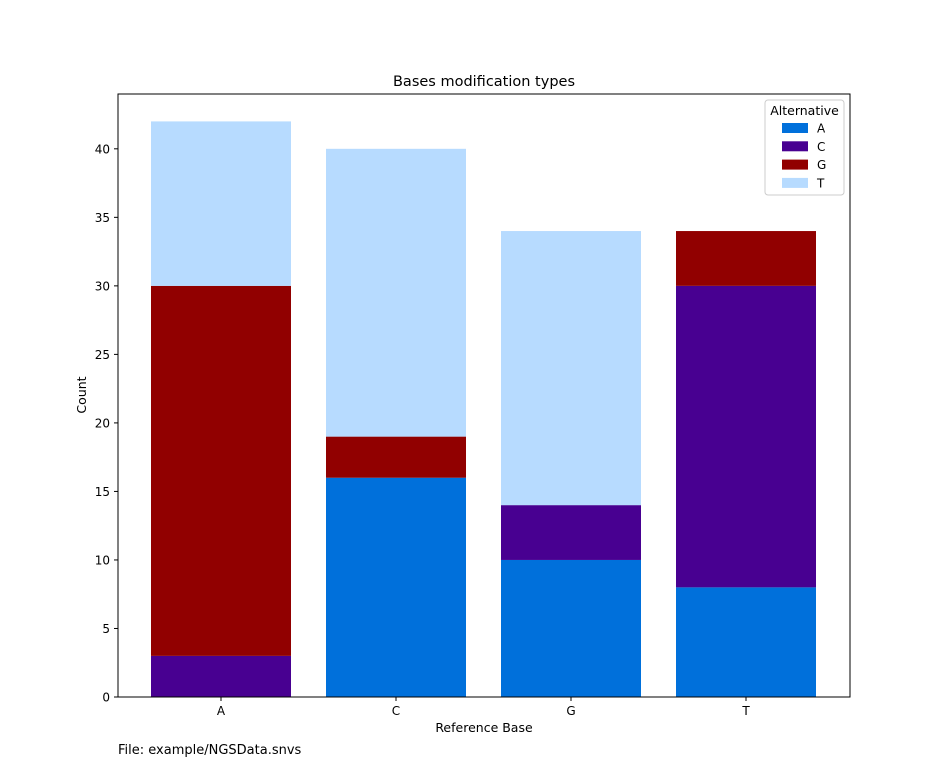  What do you see at coordinates (795, 164) in the screenshot?
I see `legend-swatch-g` at bounding box center [795, 164].